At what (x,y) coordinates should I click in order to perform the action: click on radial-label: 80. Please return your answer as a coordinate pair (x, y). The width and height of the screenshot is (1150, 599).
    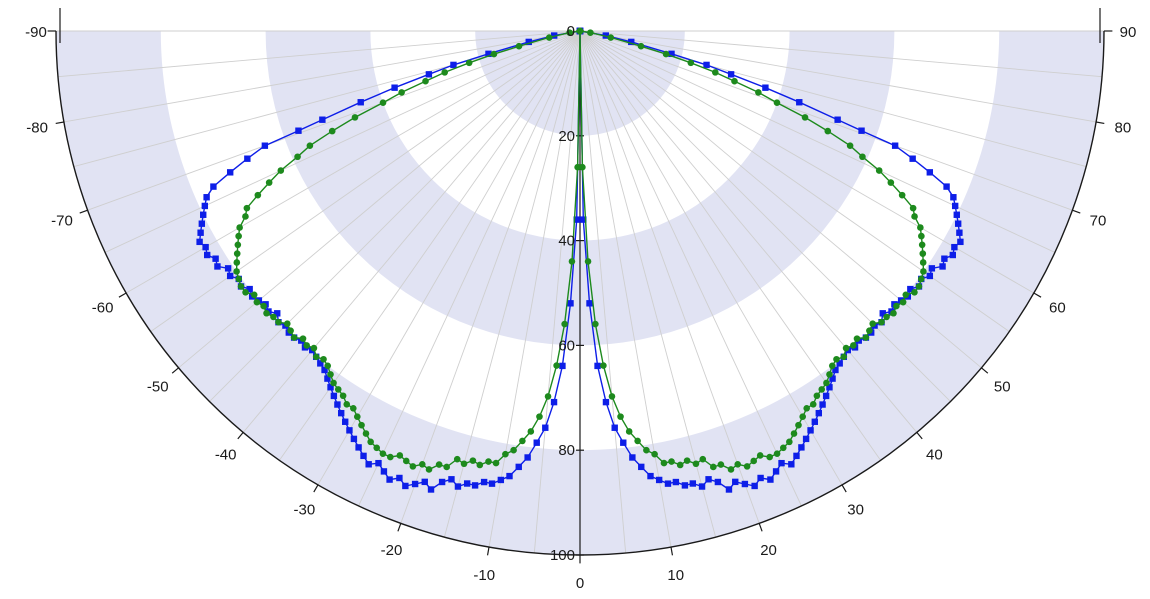
    Looking at the image, I should click on (566, 450).